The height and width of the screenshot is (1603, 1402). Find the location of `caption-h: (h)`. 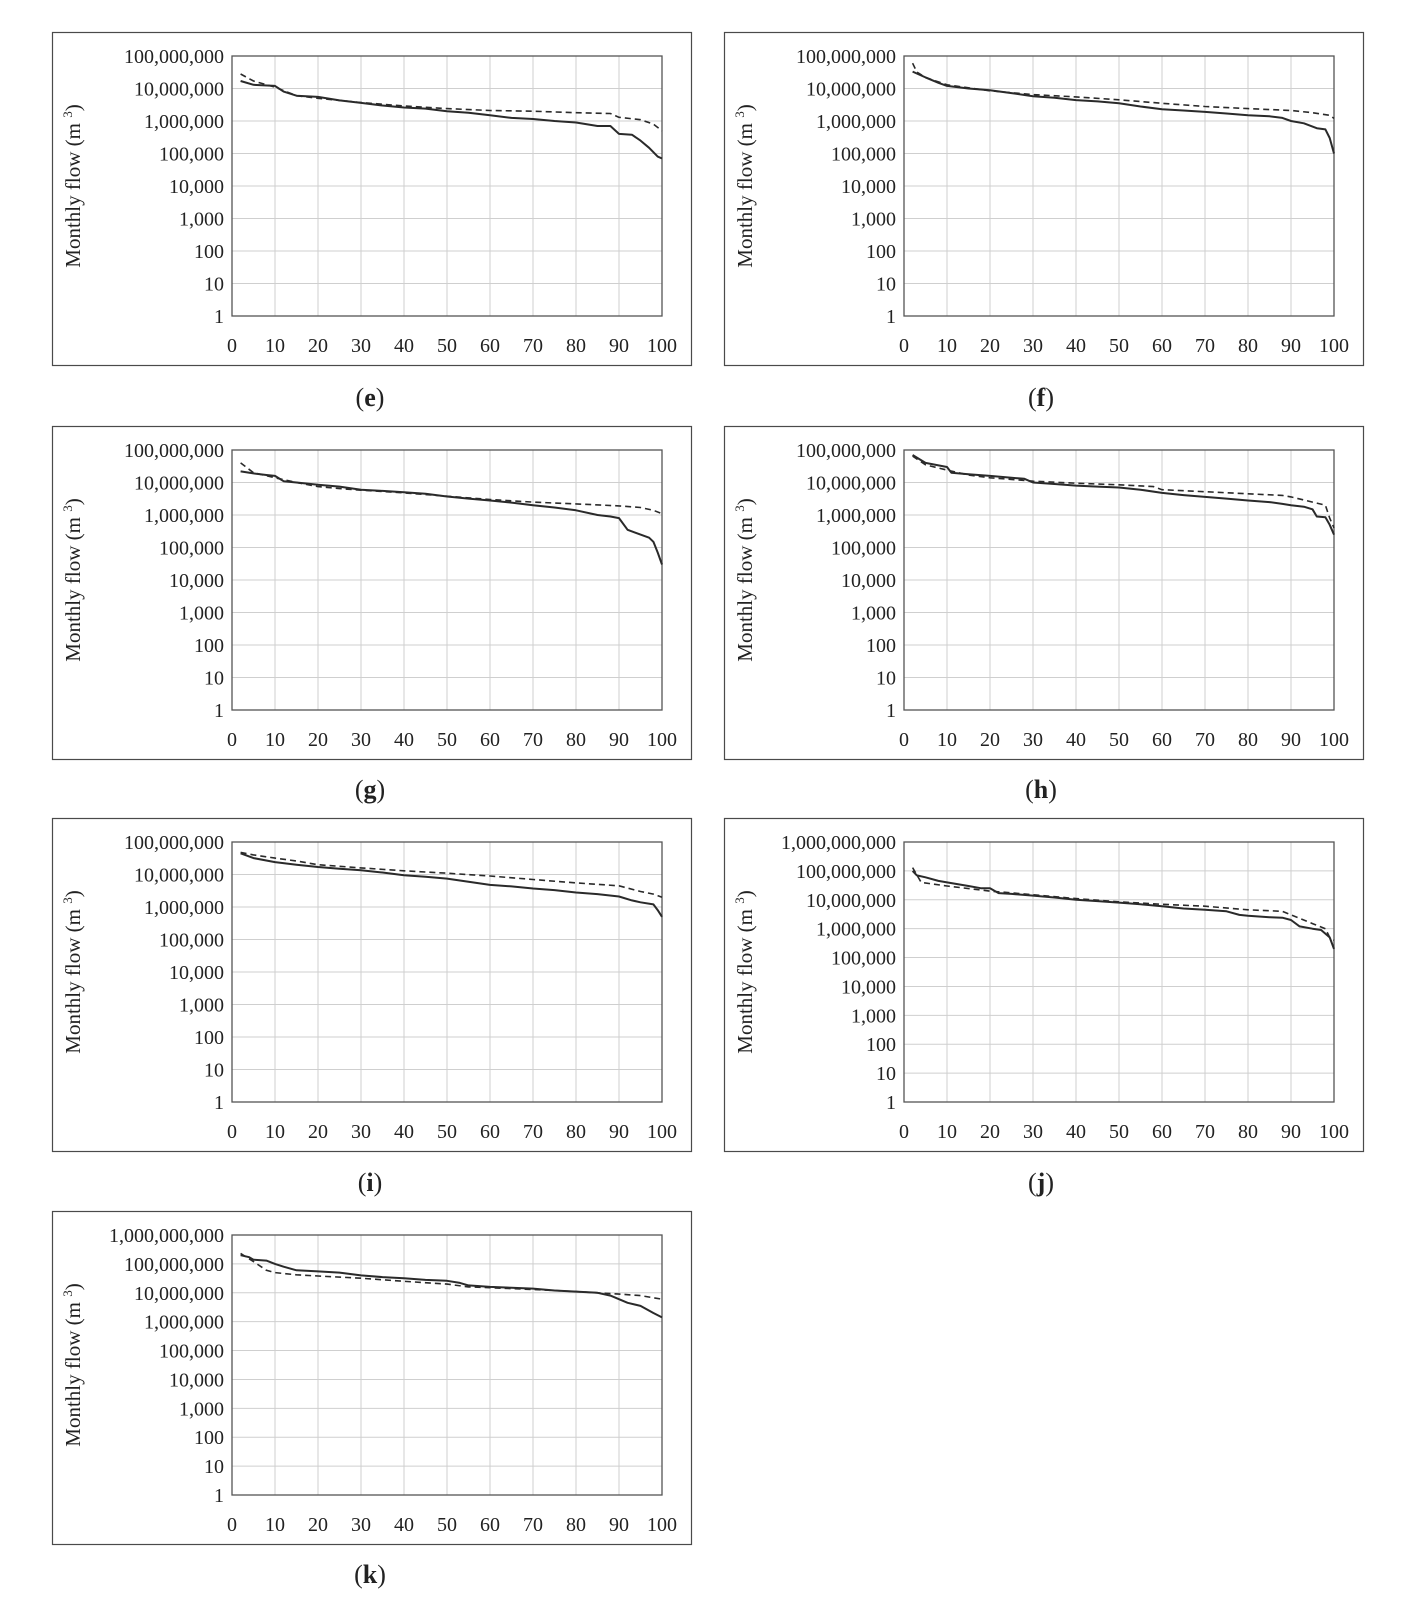

caption-h: (h) is located at coordinates (1041, 789).